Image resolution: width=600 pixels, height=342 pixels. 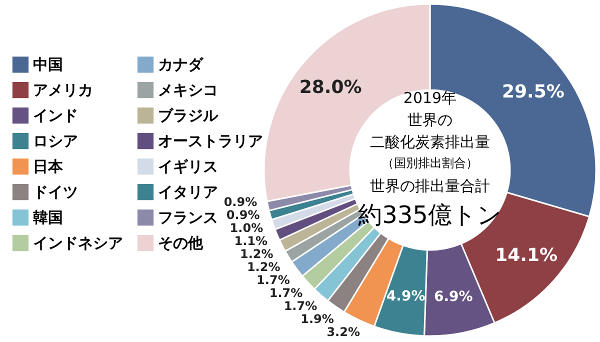 I want to click on text: 約335億トン, so click(x=430, y=215).